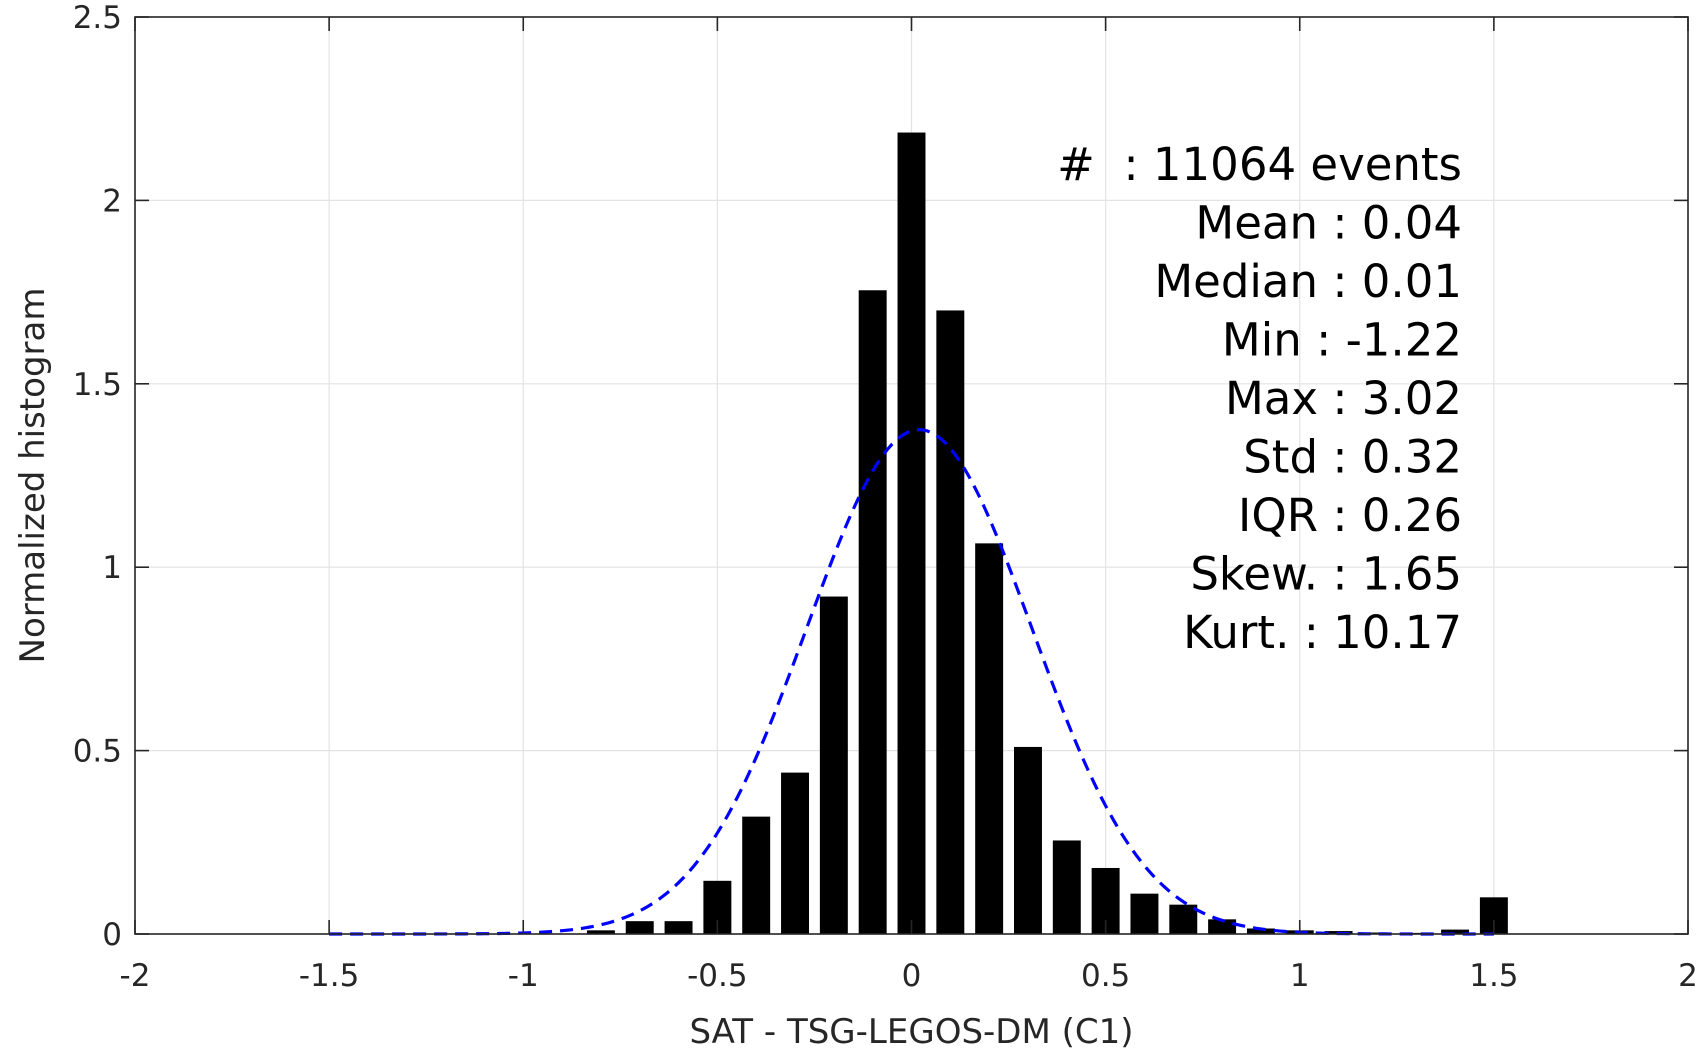  I want to click on x-tick-label: -1, so click(523, 976).